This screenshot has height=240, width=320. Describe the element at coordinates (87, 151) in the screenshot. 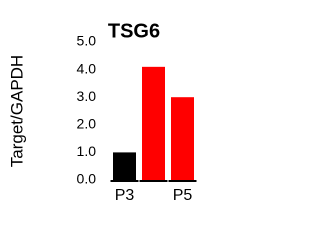

I see `y-tick-label: 1.0` at that location.